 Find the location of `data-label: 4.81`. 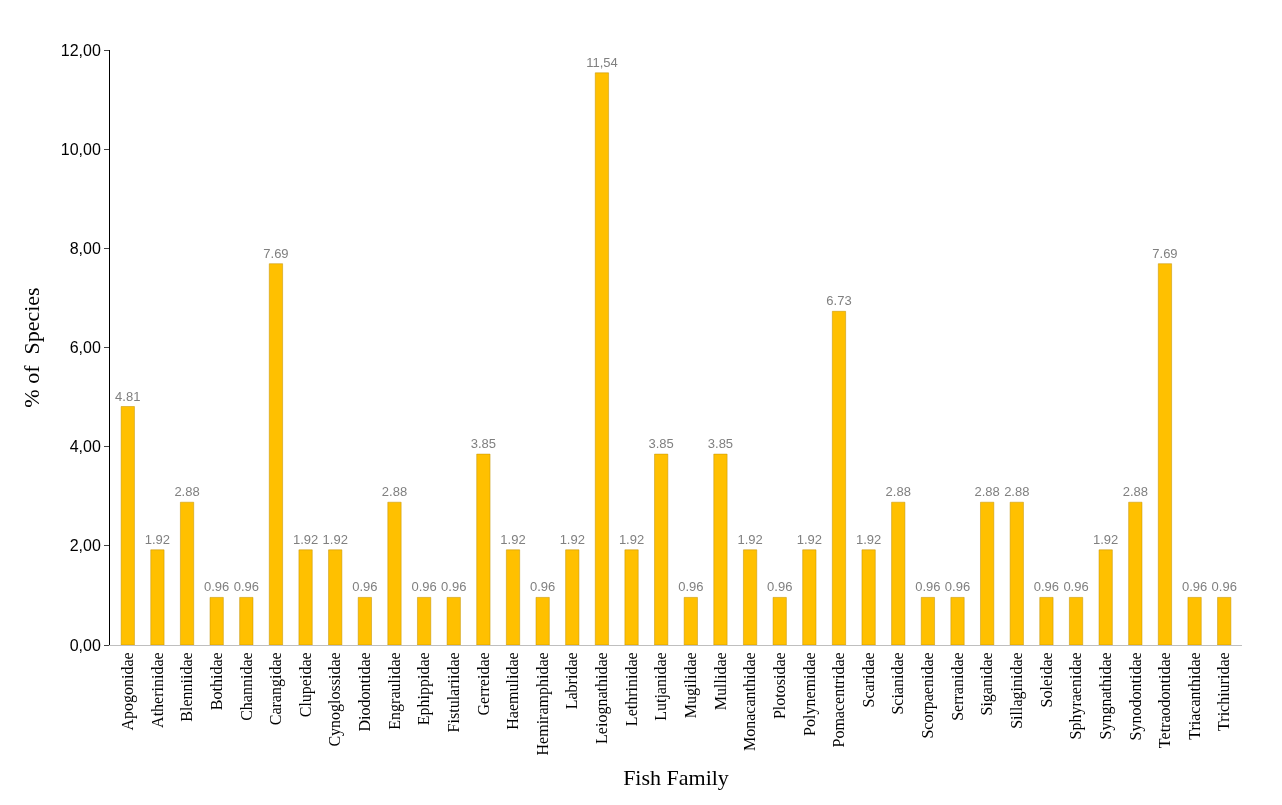

data-label: 4.81 is located at coordinates (128, 396).